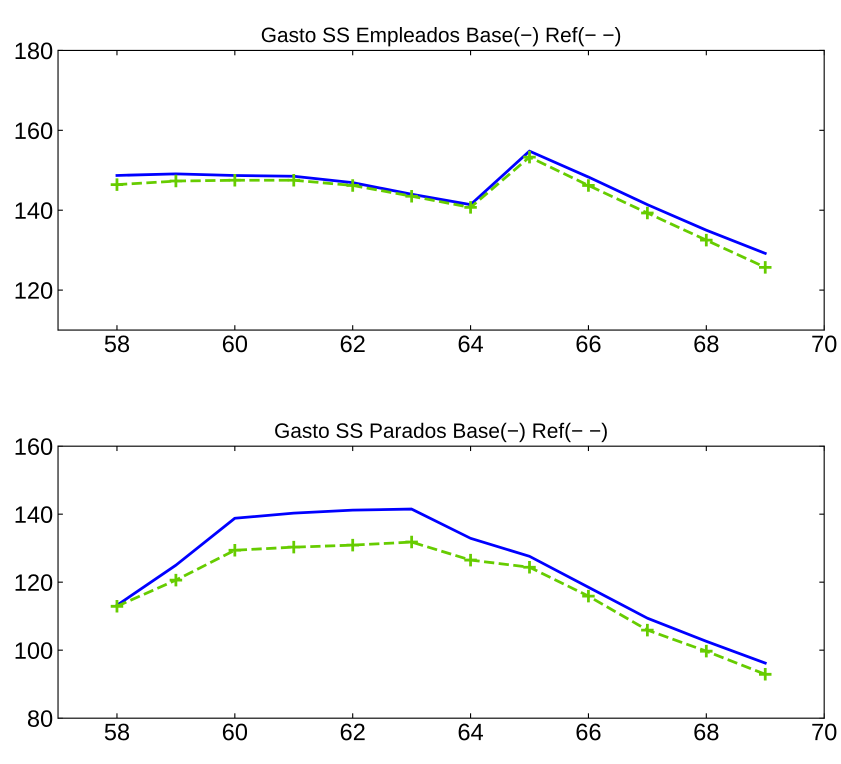 The width and height of the screenshot is (841, 764). Describe the element at coordinates (441, 432) in the screenshot. I see `chart-title: Gasto SS Parados Base(−) Ref(− −)` at that location.